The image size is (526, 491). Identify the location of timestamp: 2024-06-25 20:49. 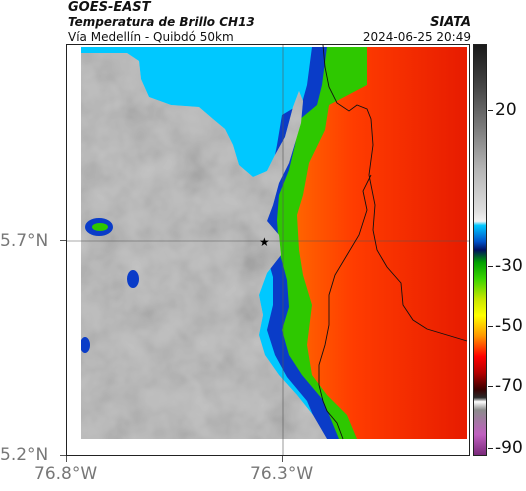
(416, 37).